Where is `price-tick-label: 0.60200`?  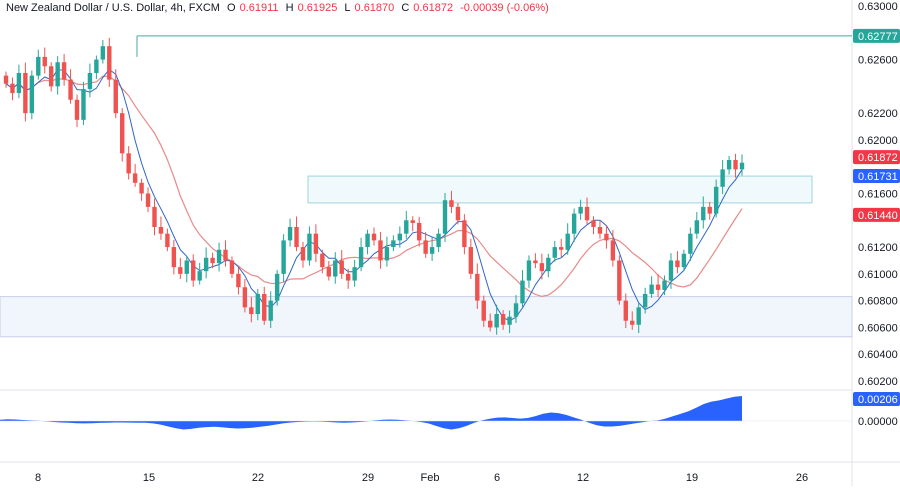 price-tick-label: 0.60200 is located at coordinates (878, 382).